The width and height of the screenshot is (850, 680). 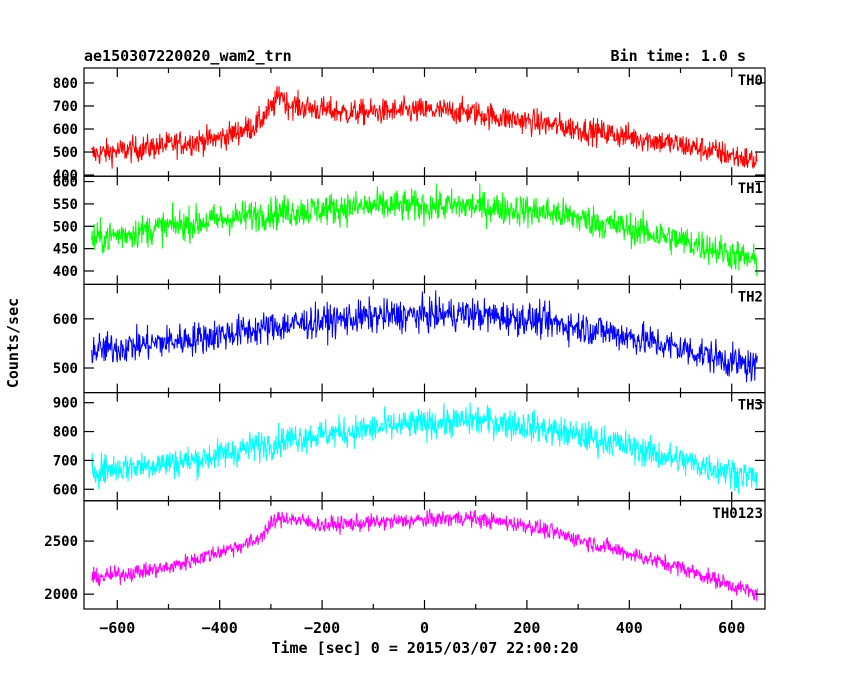 I want to click on panel-frame-th0123, so click(x=424, y=555).